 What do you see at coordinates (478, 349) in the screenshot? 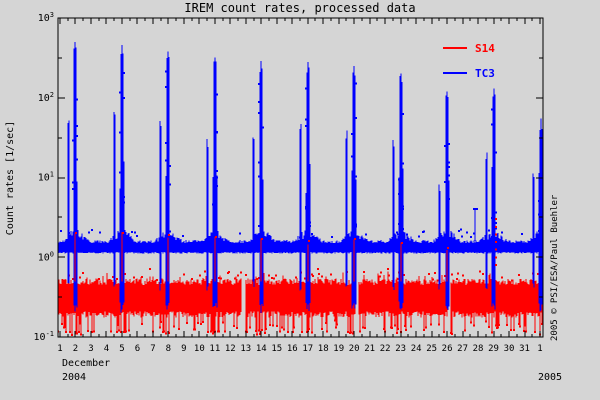
I see `x-tick-label: 28` at bounding box center [478, 349].